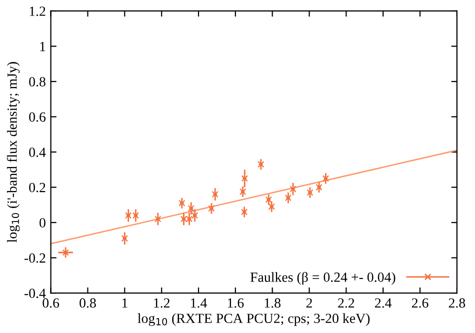 Image resolution: width=475 pixels, height=333 pixels. Describe the element at coordinates (254, 319) in the screenshot. I see `x-axis-title: log$_{10}$ (RXTE PCA PCU2; cps; 3-20 keV)` at that location.